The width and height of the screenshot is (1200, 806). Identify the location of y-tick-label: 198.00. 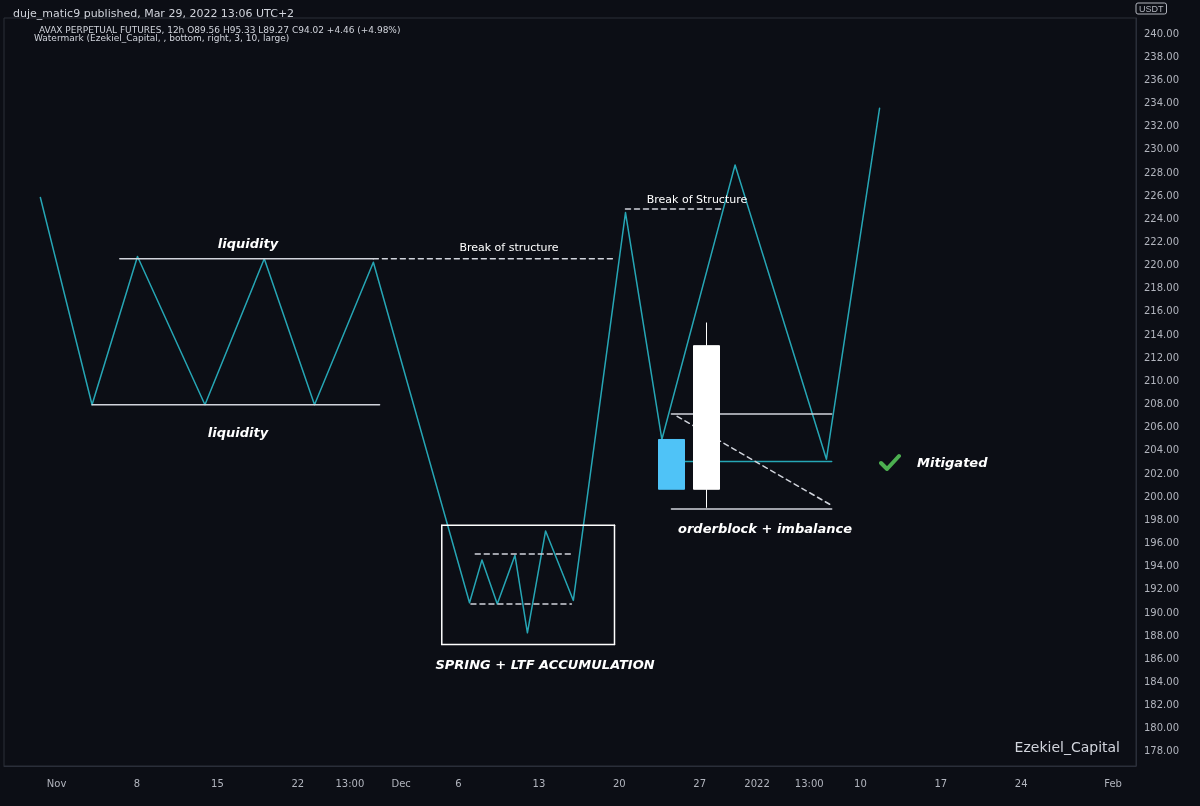
(1161, 519).